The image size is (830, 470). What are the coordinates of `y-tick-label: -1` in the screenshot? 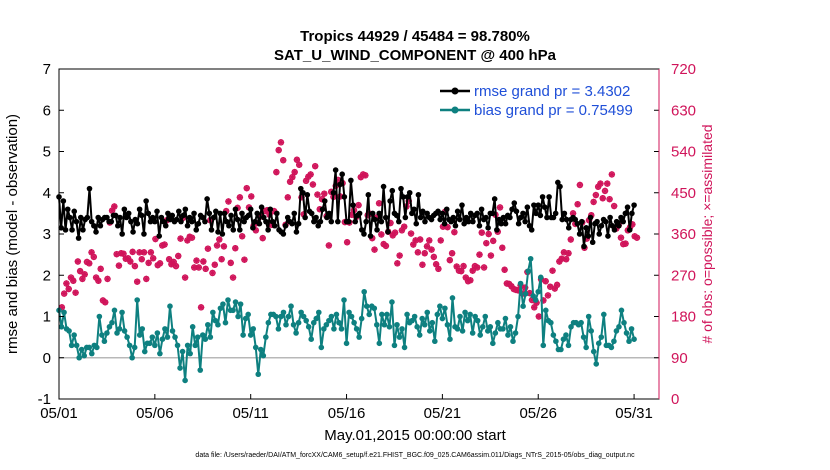 It's located at (44, 399).